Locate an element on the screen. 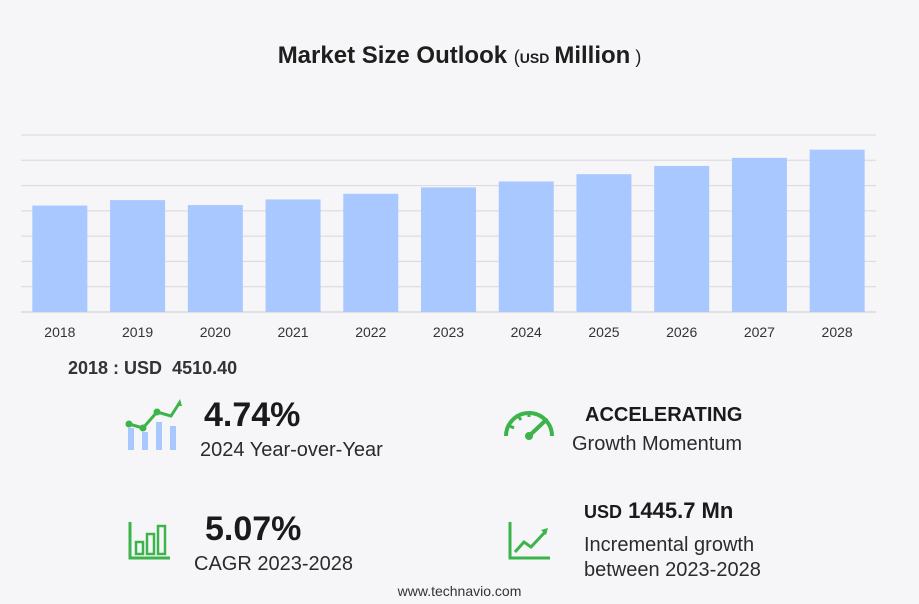 This screenshot has height=604, width=919. base-year-amount: 4510.40 is located at coordinates (205, 368).